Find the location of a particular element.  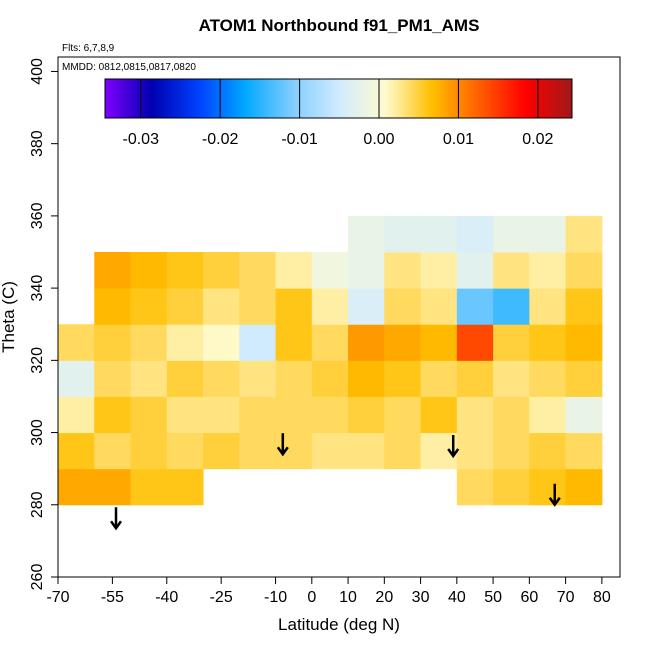

y-tick-label: 400 is located at coordinates (37, 71).